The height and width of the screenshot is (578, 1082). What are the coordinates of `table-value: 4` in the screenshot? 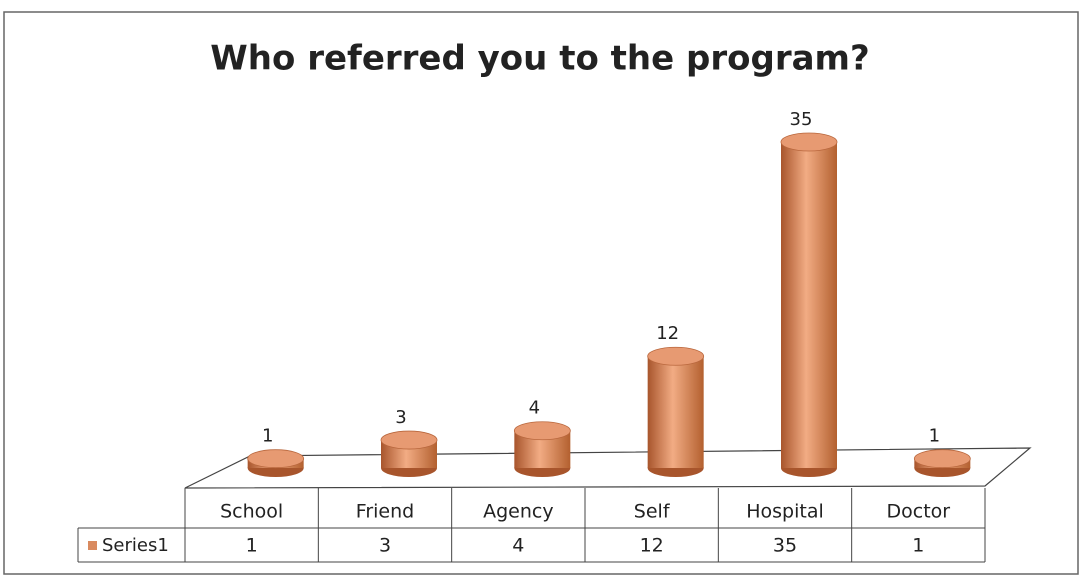 It's located at (518, 546).